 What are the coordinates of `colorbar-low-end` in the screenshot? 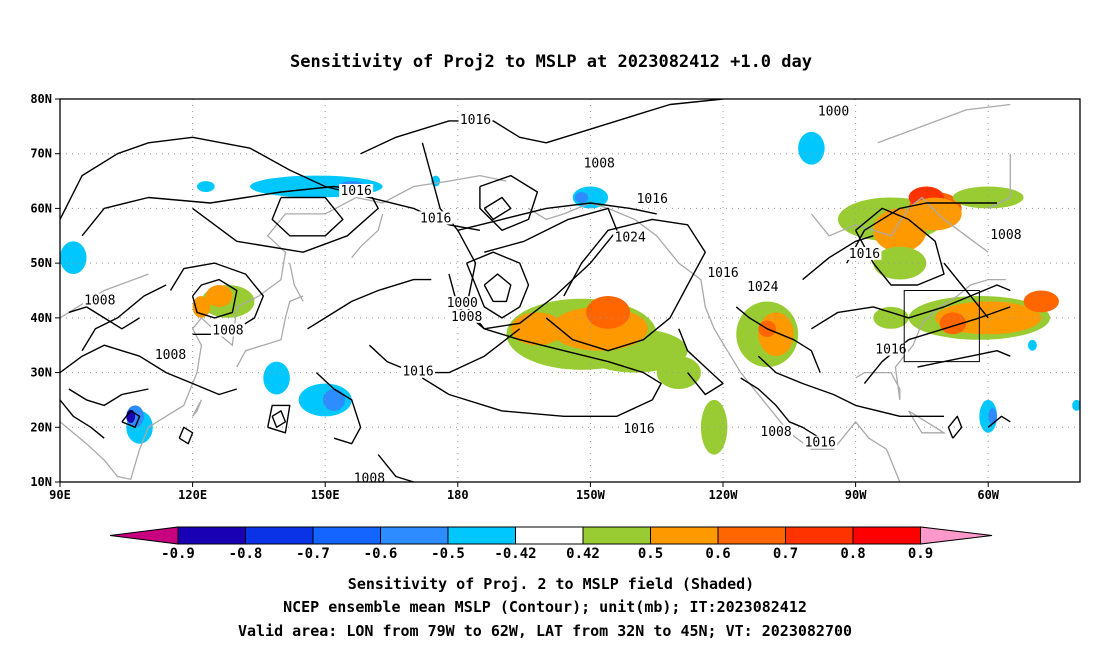 It's located at (144, 535).